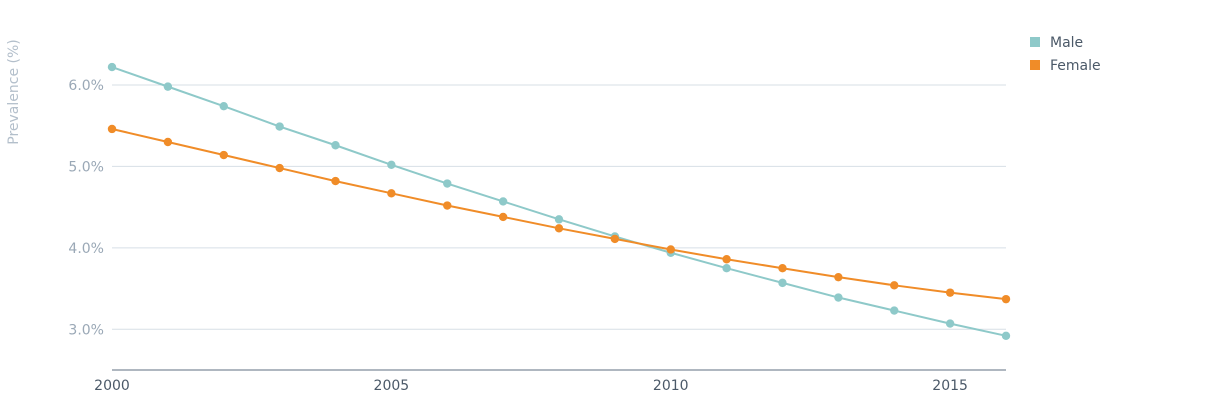 This screenshot has height=402, width=1230. I want to click on legend-label-male: Male, so click(1066, 43).